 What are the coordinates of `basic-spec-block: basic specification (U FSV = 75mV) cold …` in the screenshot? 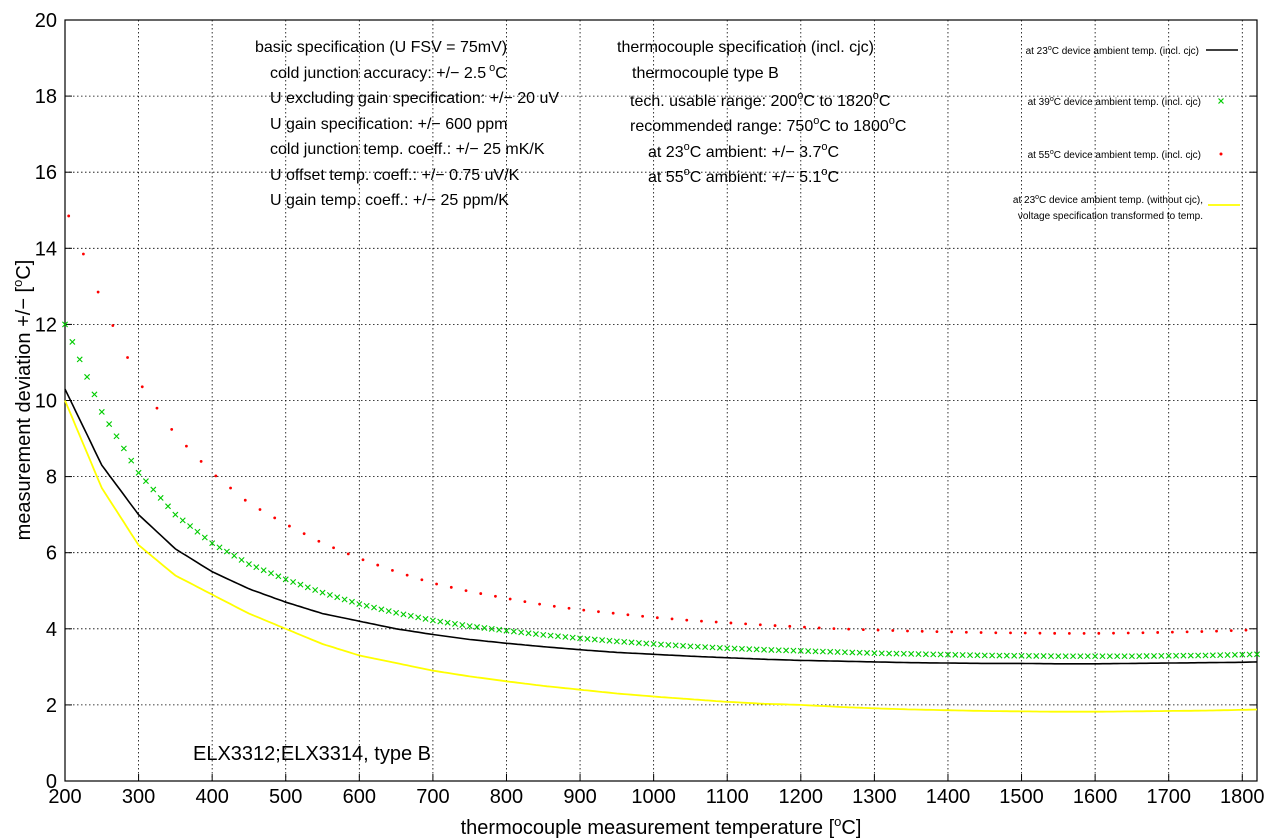 It's located at (407, 124).